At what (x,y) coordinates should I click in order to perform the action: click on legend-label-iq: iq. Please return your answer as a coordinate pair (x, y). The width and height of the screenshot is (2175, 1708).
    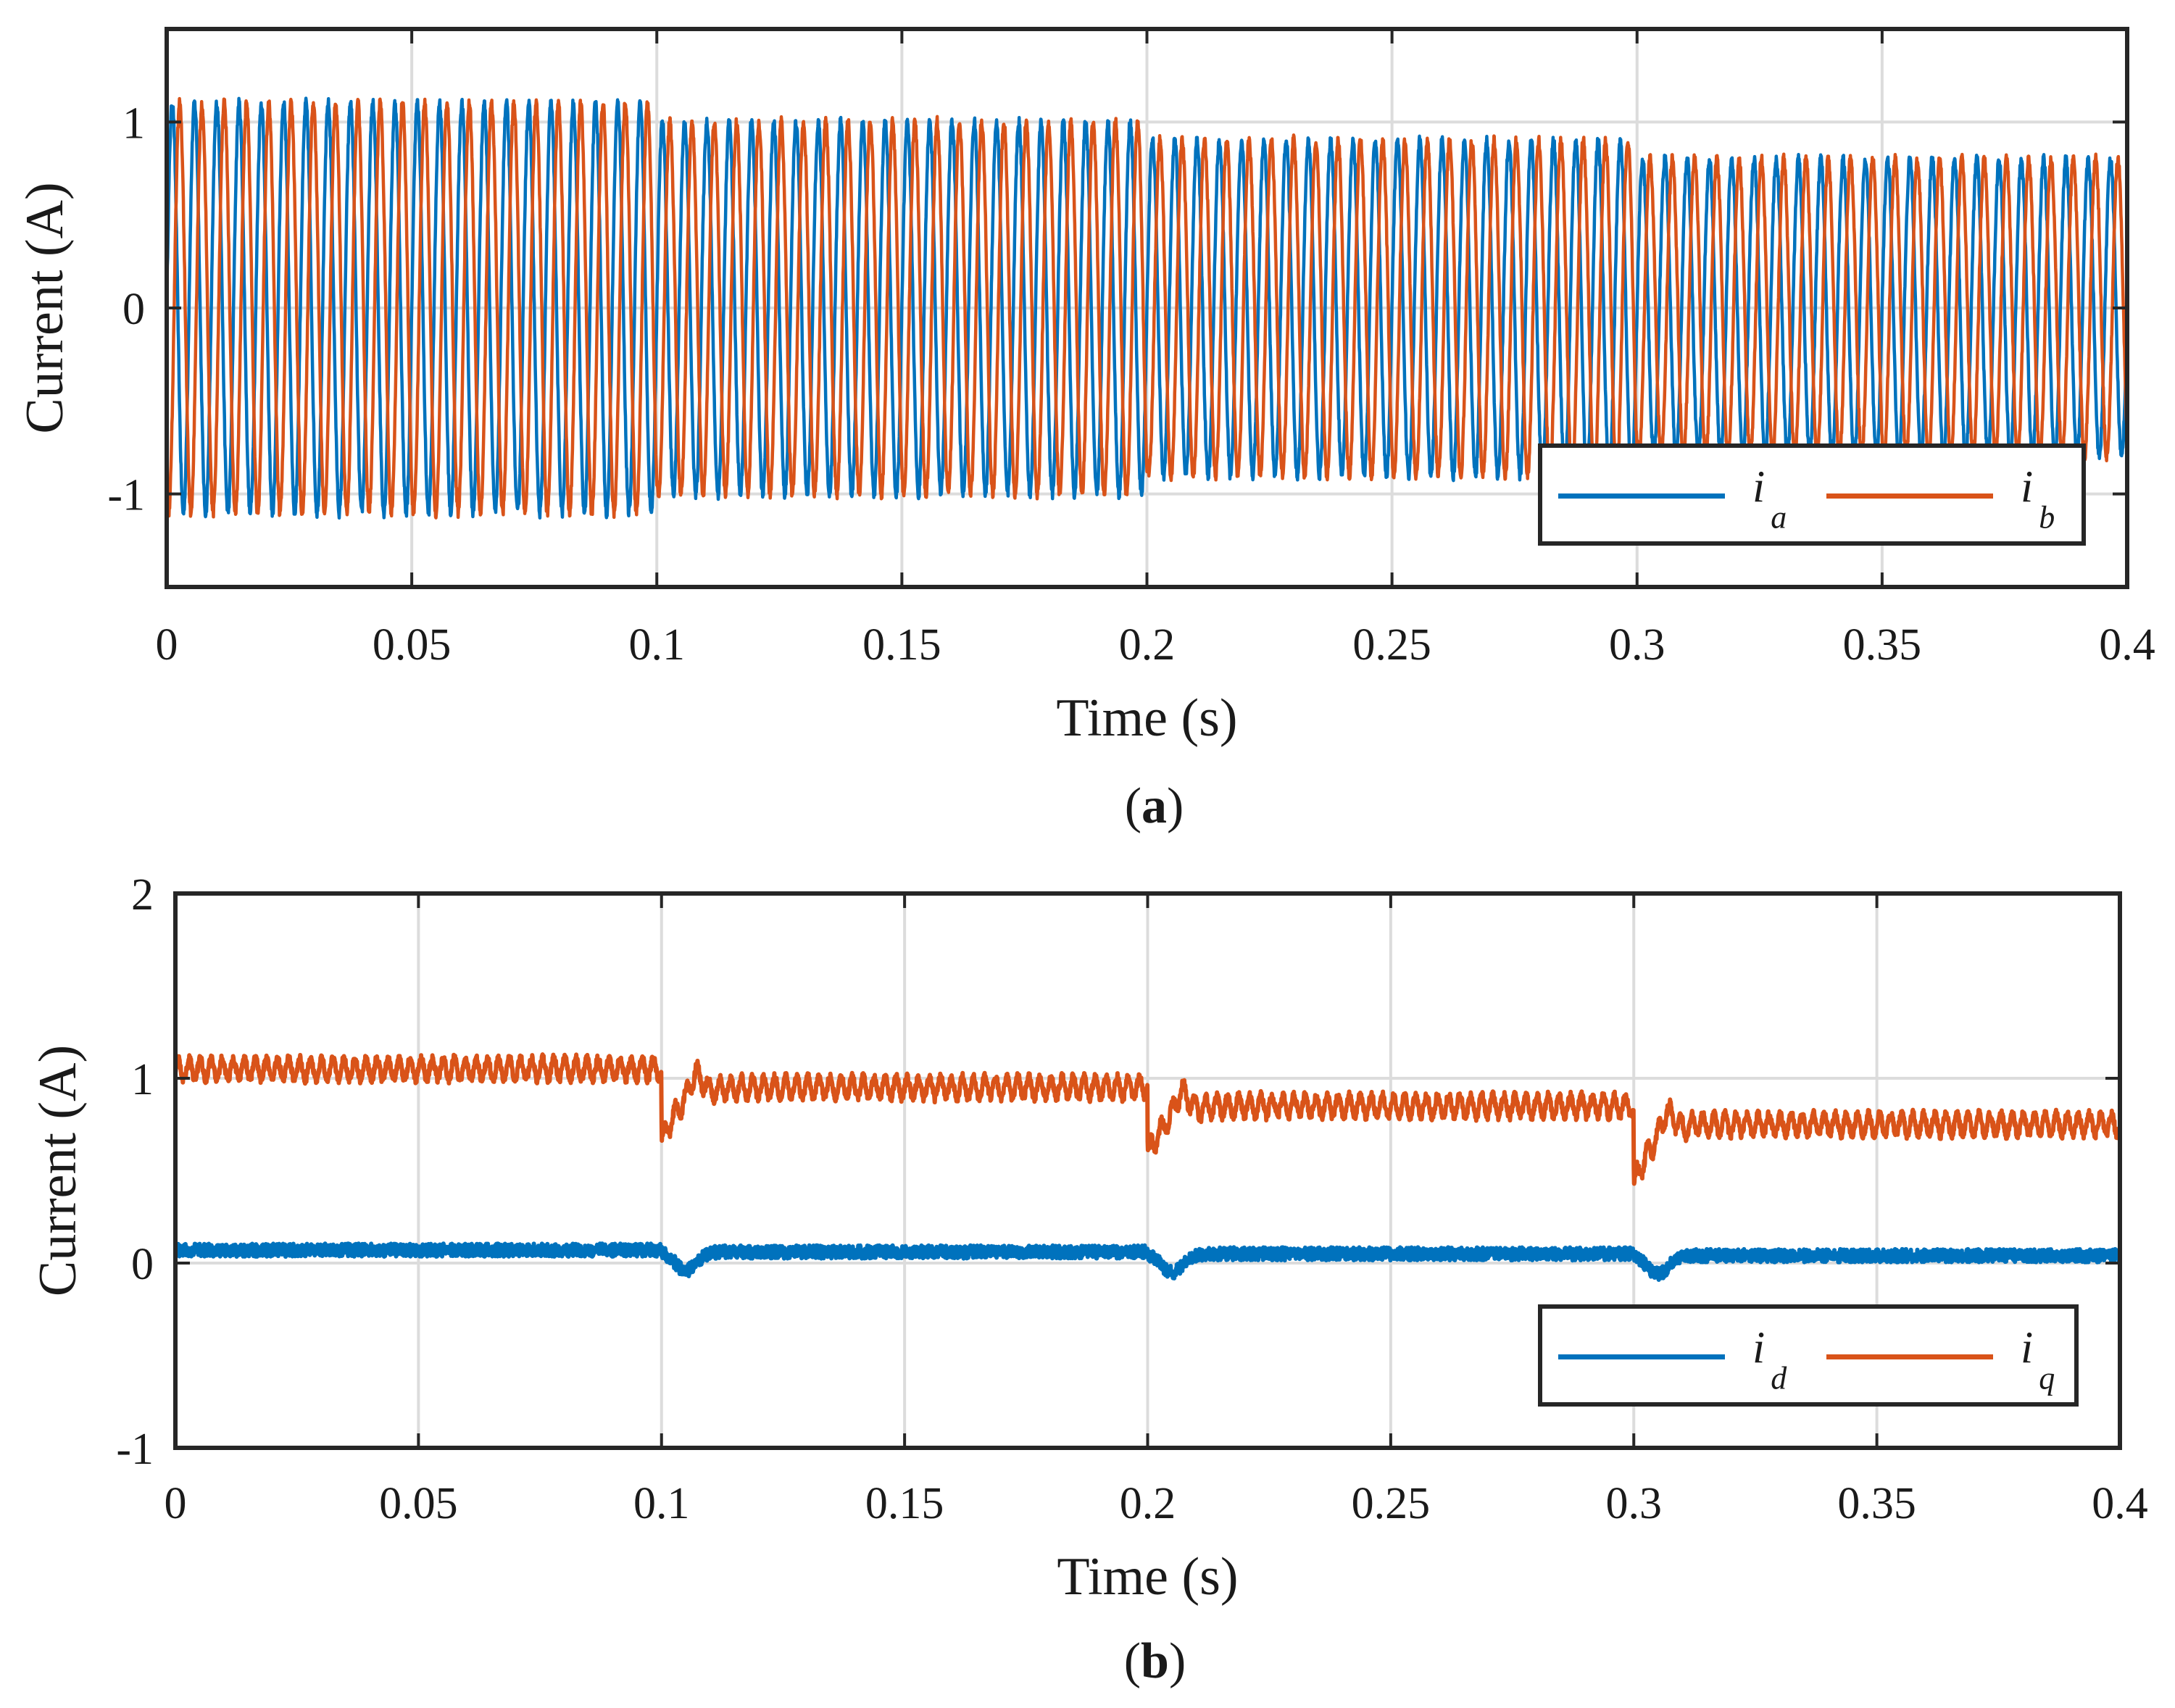
    Looking at the image, I should click on (2038, 1360).